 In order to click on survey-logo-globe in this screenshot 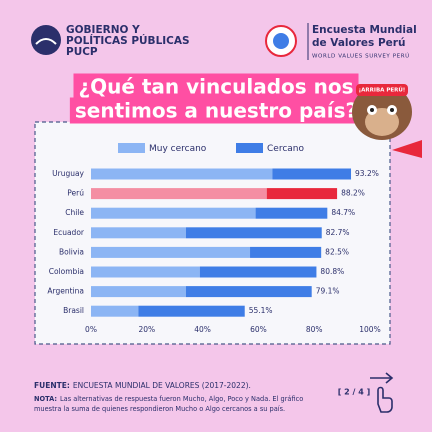, I will do `click(281, 41)`.